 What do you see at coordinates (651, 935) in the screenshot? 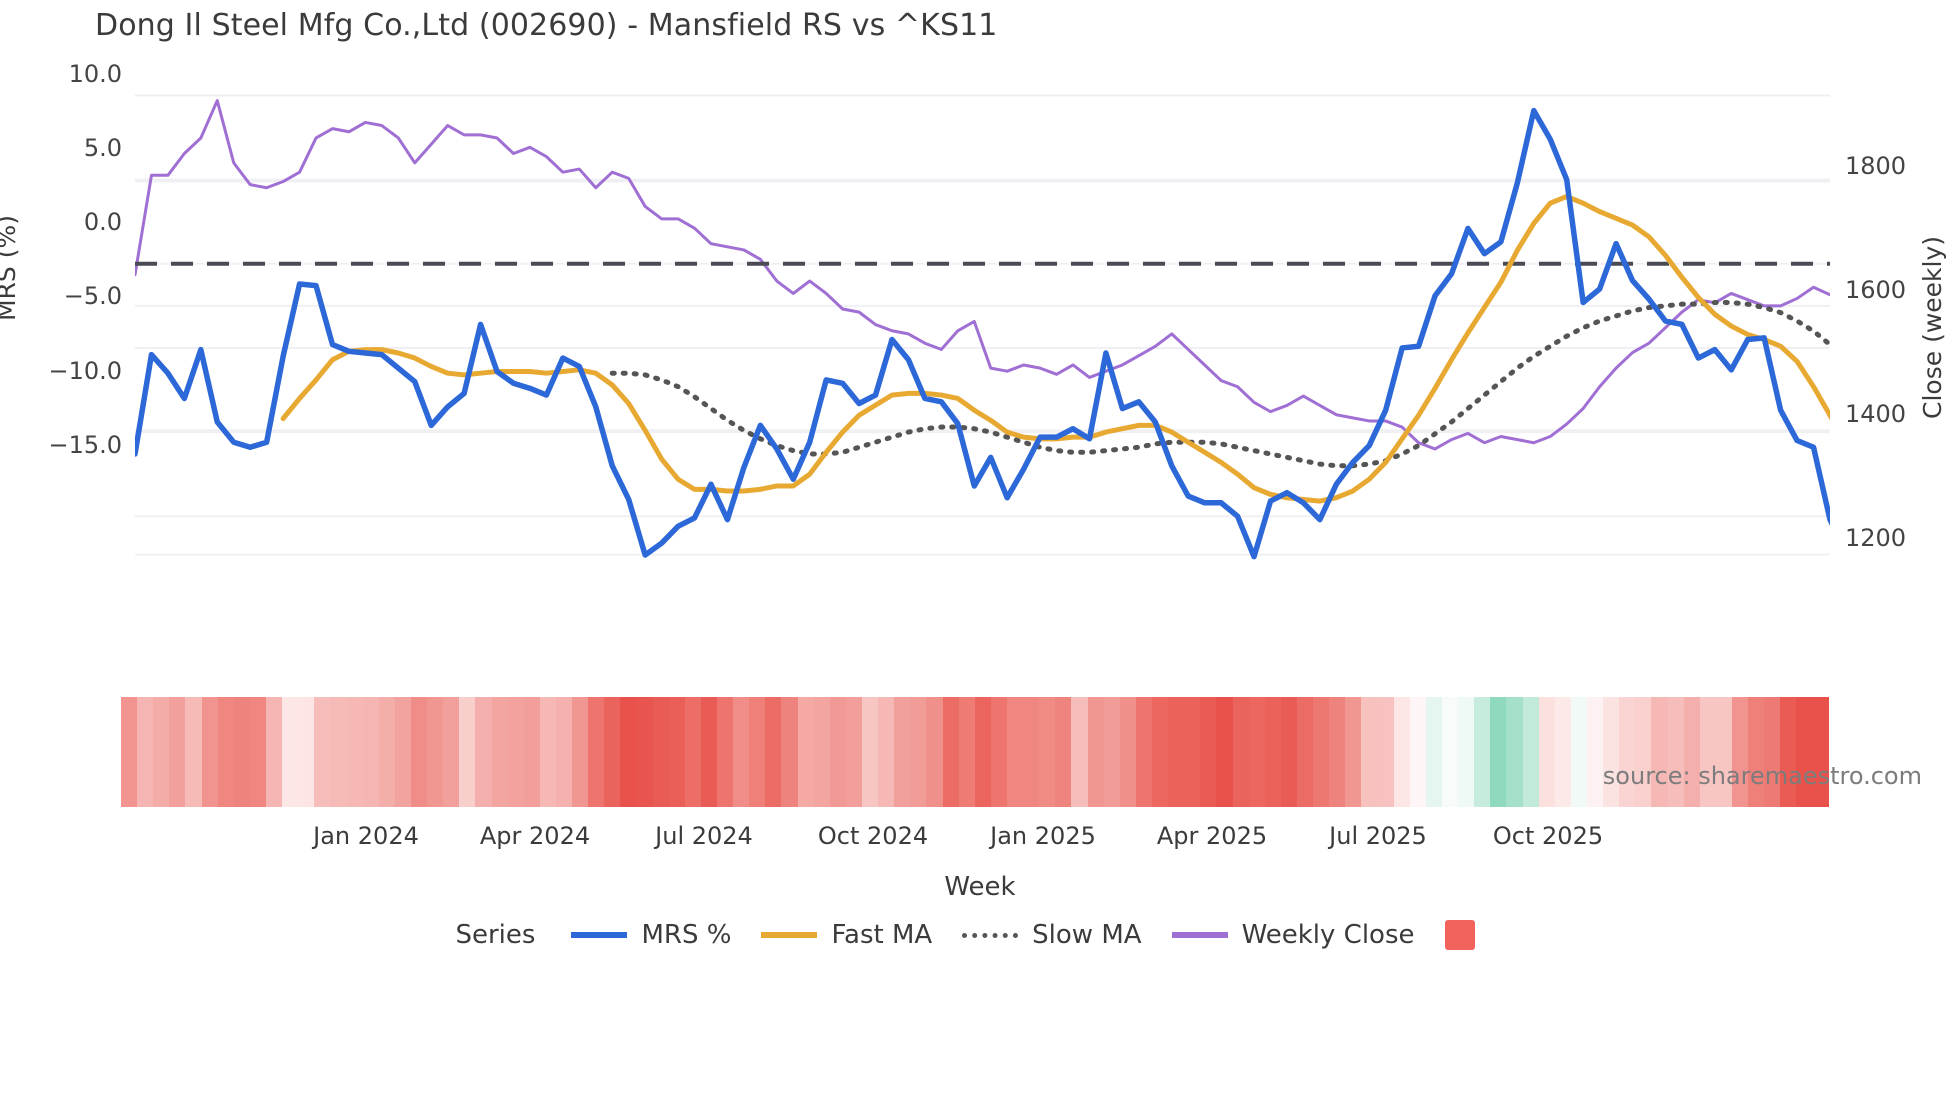
I see `legend-item-mrs: MRS %` at bounding box center [651, 935].